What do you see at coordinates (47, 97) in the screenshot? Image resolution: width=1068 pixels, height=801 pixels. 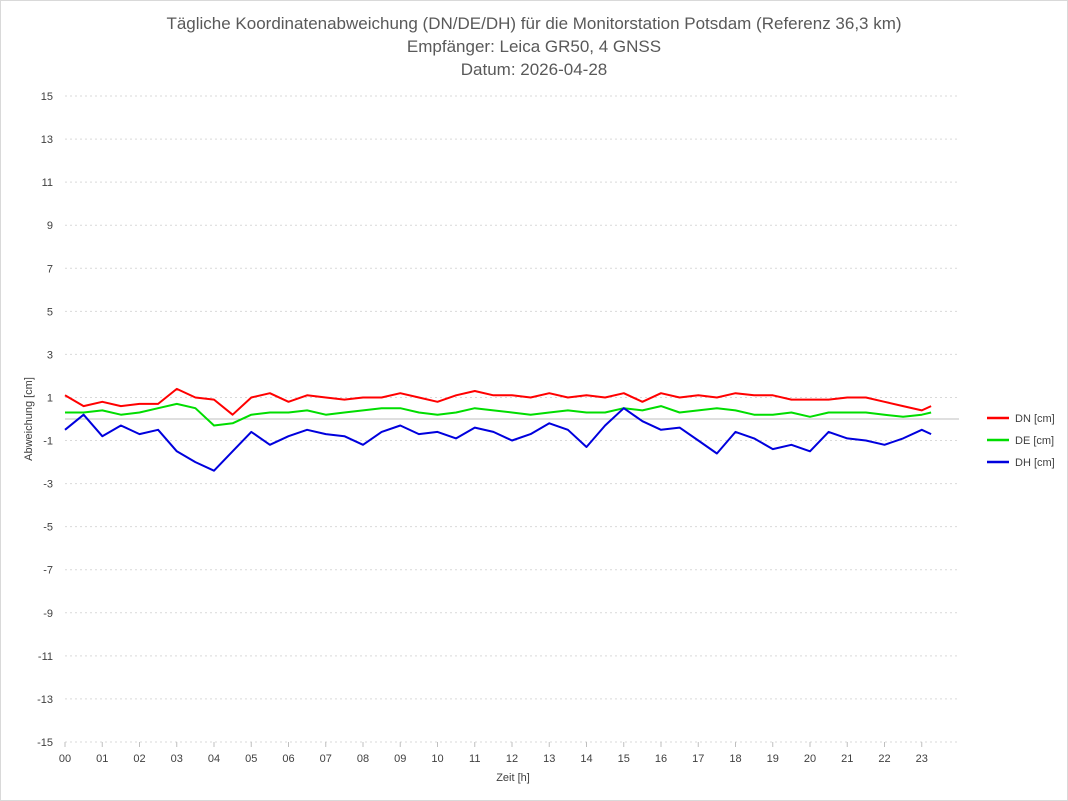 I see `y-tick-label: 15` at bounding box center [47, 97].